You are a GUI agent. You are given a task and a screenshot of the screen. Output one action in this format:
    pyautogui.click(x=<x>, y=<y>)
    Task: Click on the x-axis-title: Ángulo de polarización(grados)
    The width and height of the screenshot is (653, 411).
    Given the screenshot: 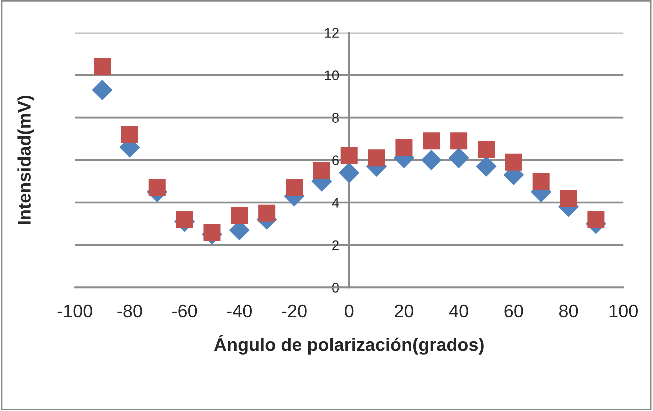 What is the action you would take?
    pyautogui.click(x=349, y=345)
    